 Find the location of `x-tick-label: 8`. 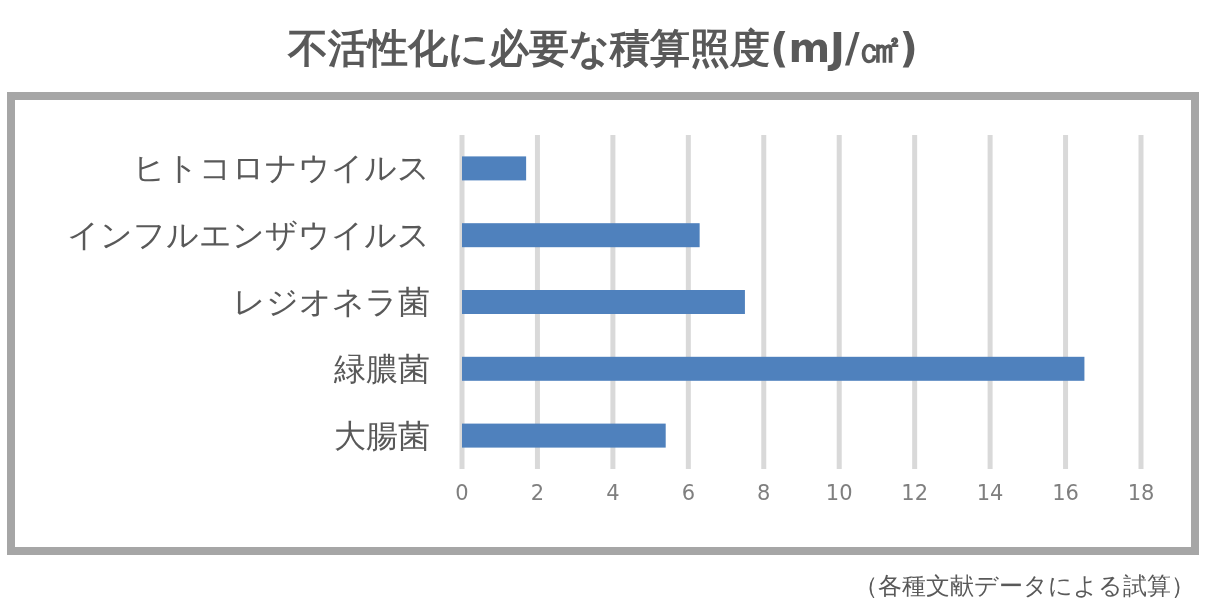

x-tick-label: 8 is located at coordinates (764, 493).